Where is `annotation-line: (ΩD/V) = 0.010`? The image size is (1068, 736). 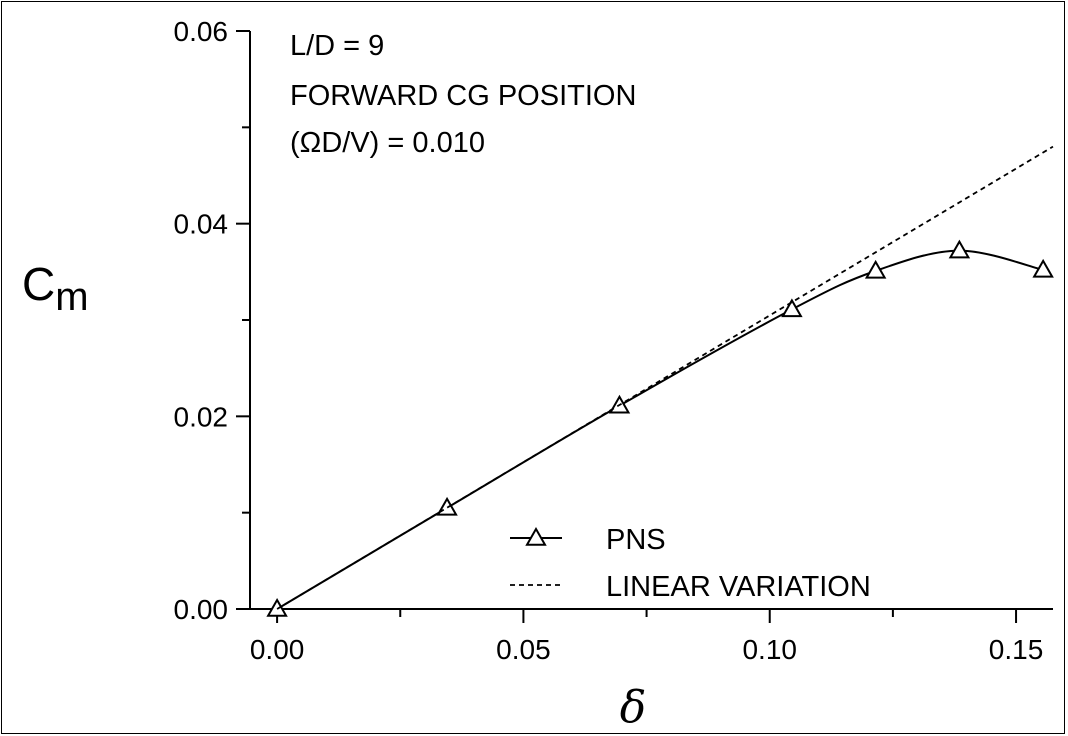
annotation-line: (ΩD/V) = 0.010 is located at coordinates (387, 143).